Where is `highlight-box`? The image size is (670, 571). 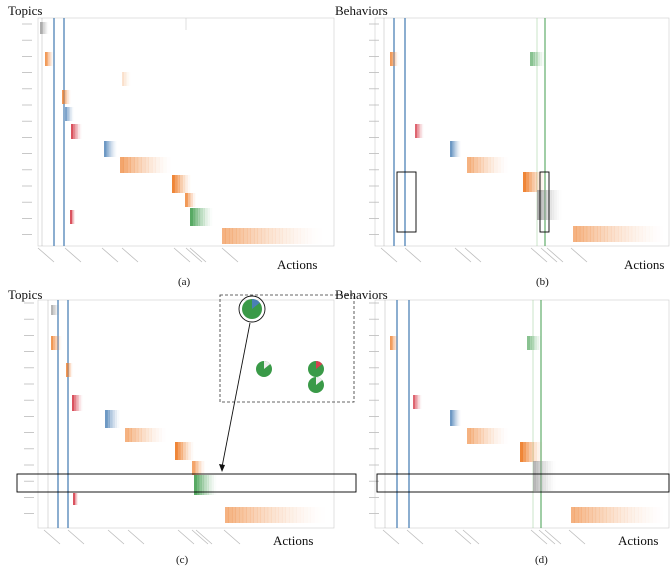 highlight-box is located at coordinates (544, 202).